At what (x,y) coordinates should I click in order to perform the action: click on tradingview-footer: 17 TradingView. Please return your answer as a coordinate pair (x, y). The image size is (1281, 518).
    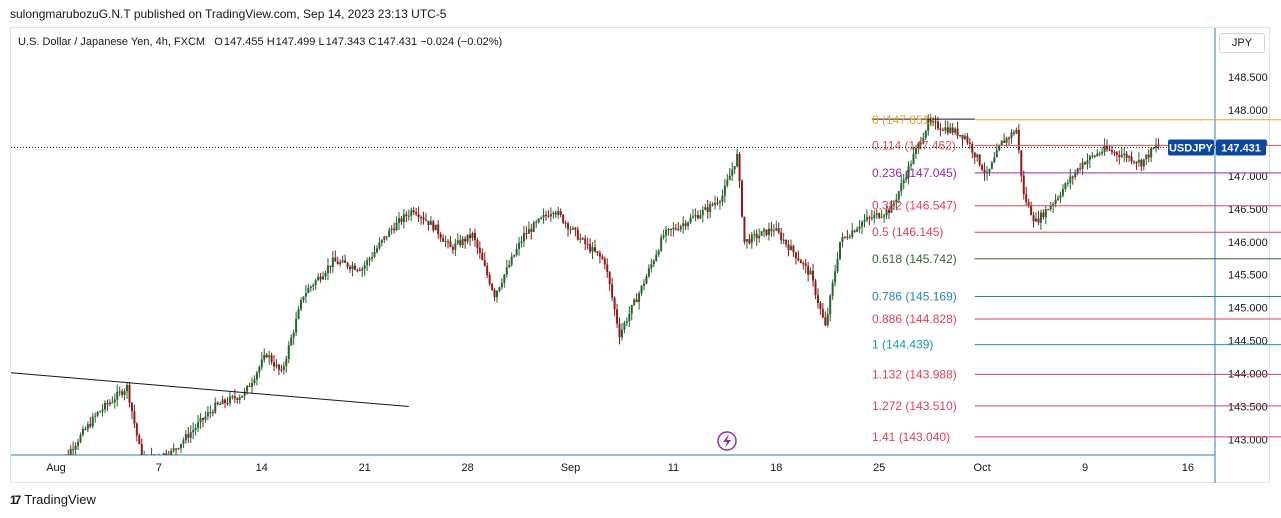
    Looking at the image, I should click on (53, 499).